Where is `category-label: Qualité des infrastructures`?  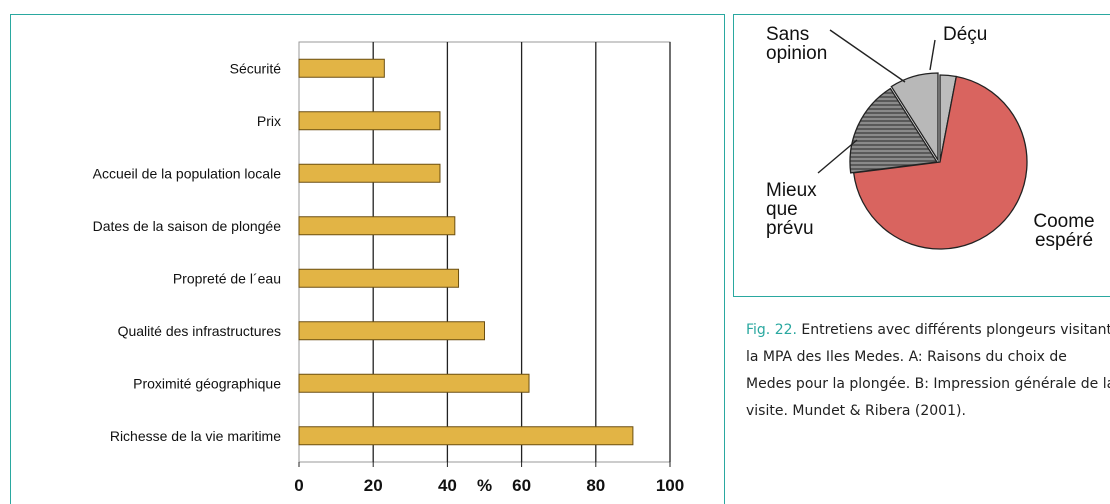
category-label: Qualité des infrastructures is located at coordinates (199, 331).